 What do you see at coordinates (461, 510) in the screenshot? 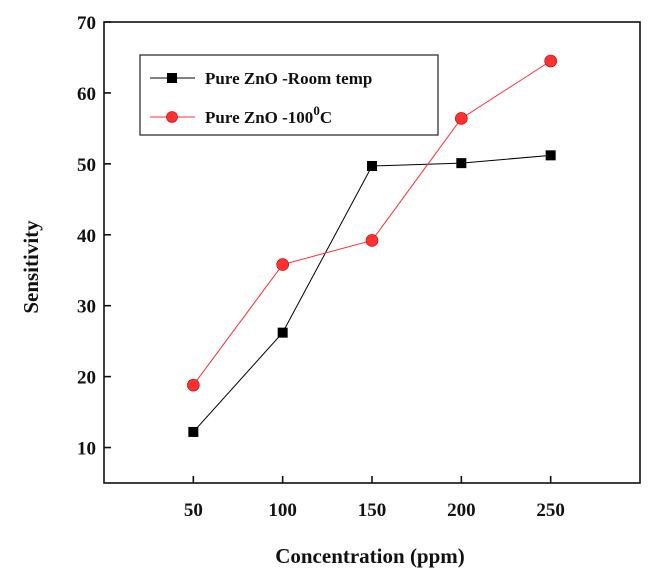
I see `x-tick-label: 200` at bounding box center [461, 510].